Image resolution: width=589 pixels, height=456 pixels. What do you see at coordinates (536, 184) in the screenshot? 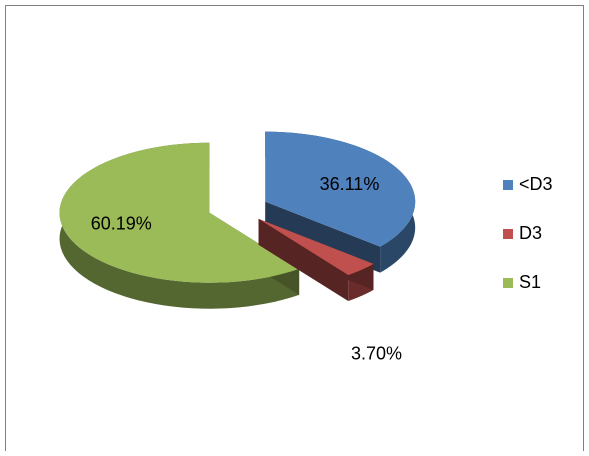
I see `legend-label: <D3` at bounding box center [536, 184].